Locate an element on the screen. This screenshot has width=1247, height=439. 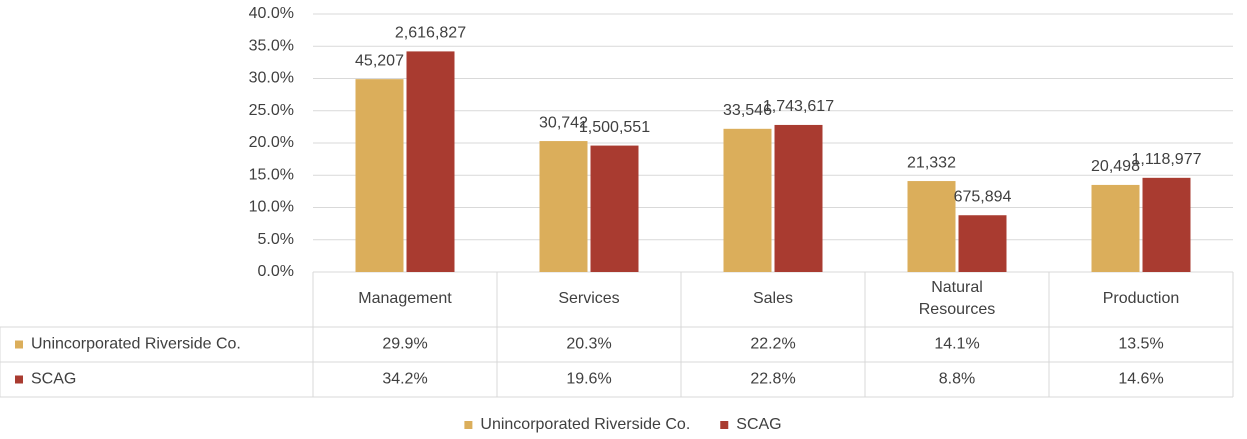
data-label: 1,500,551 is located at coordinates (614, 127).